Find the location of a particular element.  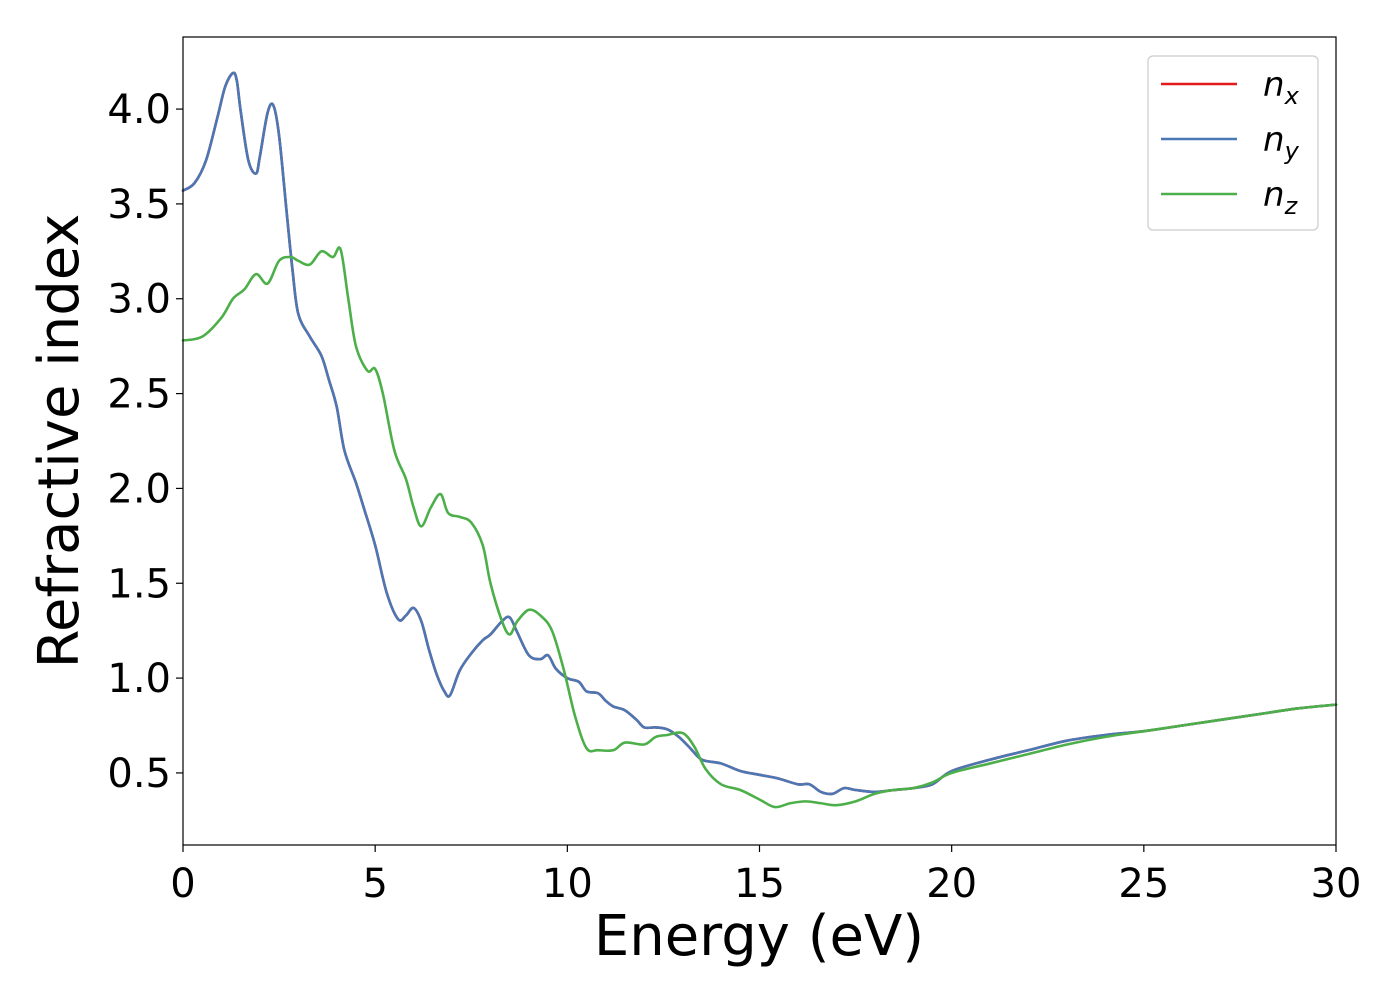

y-tick-label: 0.5 is located at coordinates (139, 774).